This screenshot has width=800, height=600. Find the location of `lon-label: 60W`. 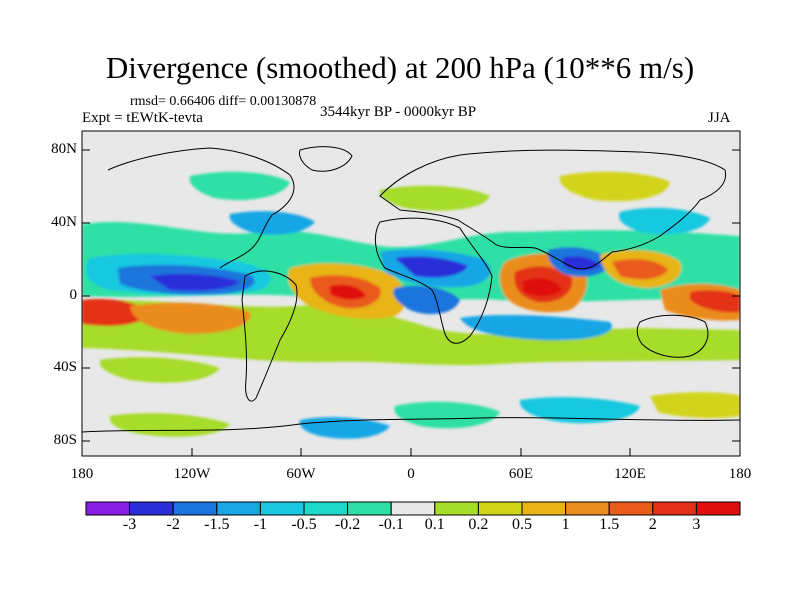

lon-label: 60W is located at coordinates (301, 474).